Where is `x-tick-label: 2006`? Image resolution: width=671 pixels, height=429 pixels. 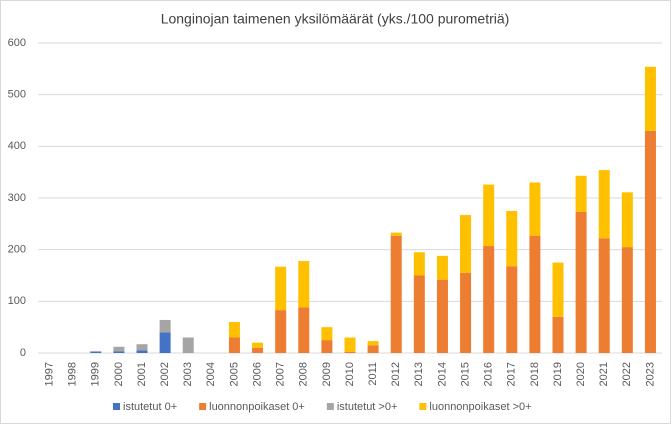 x-tick-label: 2006 is located at coordinates (257, 374).